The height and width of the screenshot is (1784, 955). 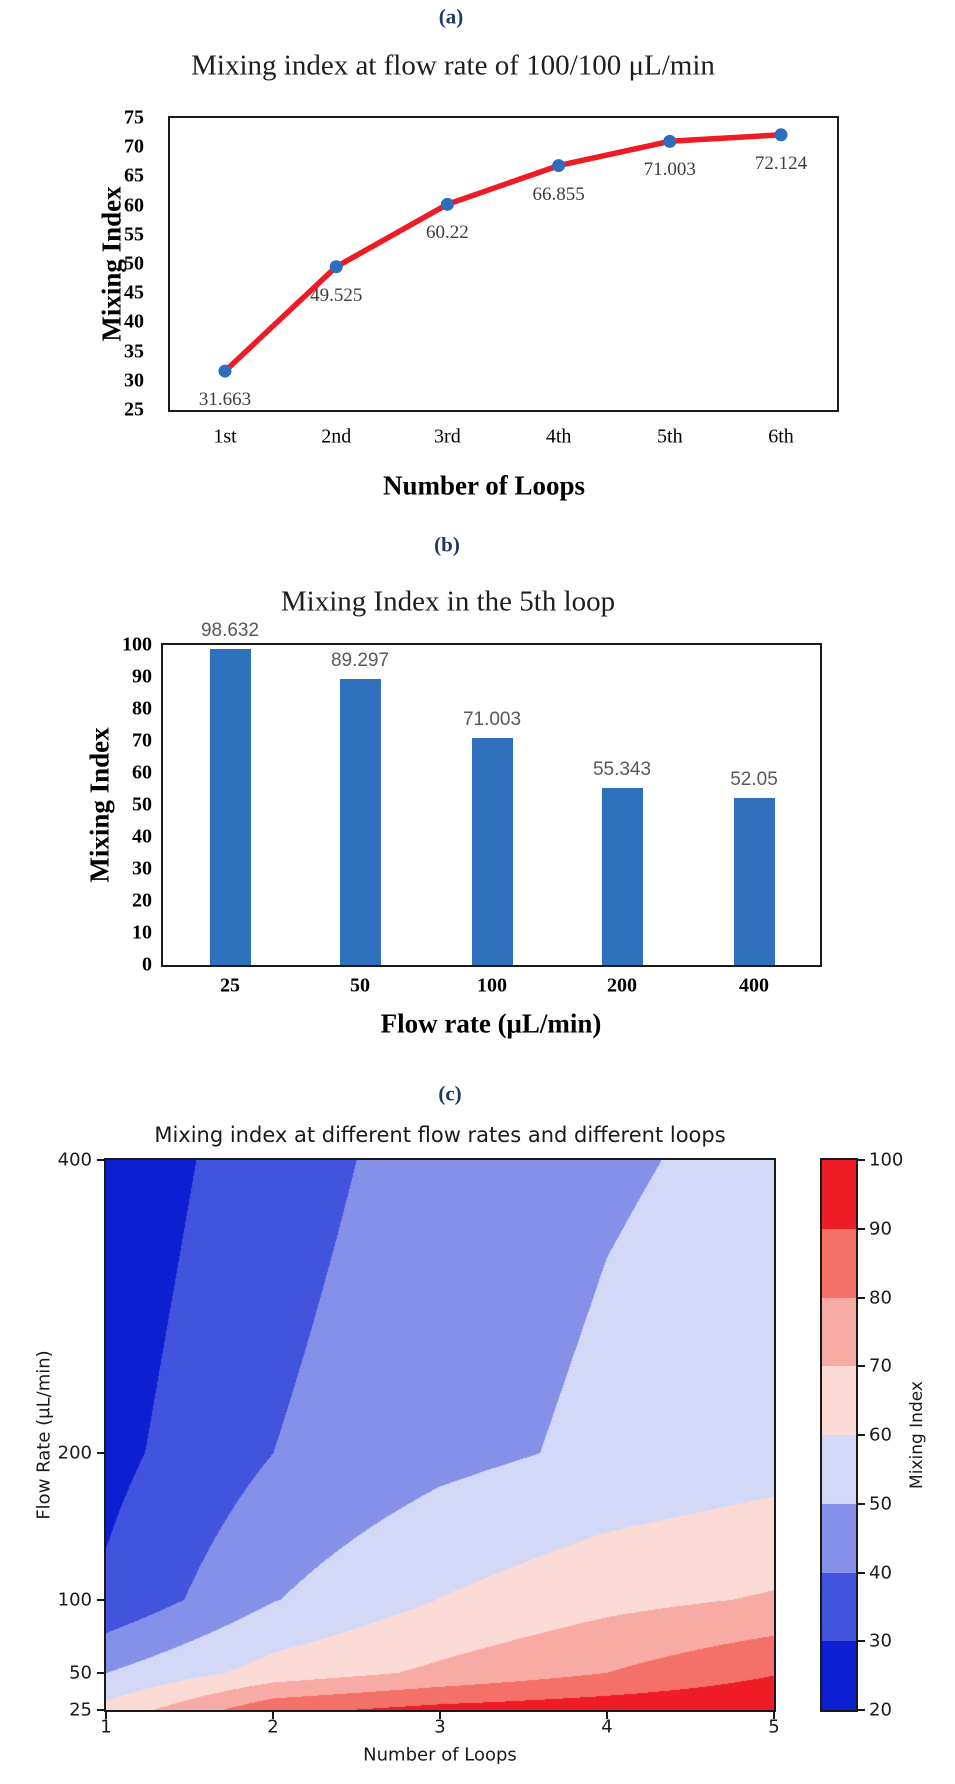 What do you see at coordinates (774, 1727) in the screenshot?
I see `x-tick-label: 5` at bounding box center [774, 1727].